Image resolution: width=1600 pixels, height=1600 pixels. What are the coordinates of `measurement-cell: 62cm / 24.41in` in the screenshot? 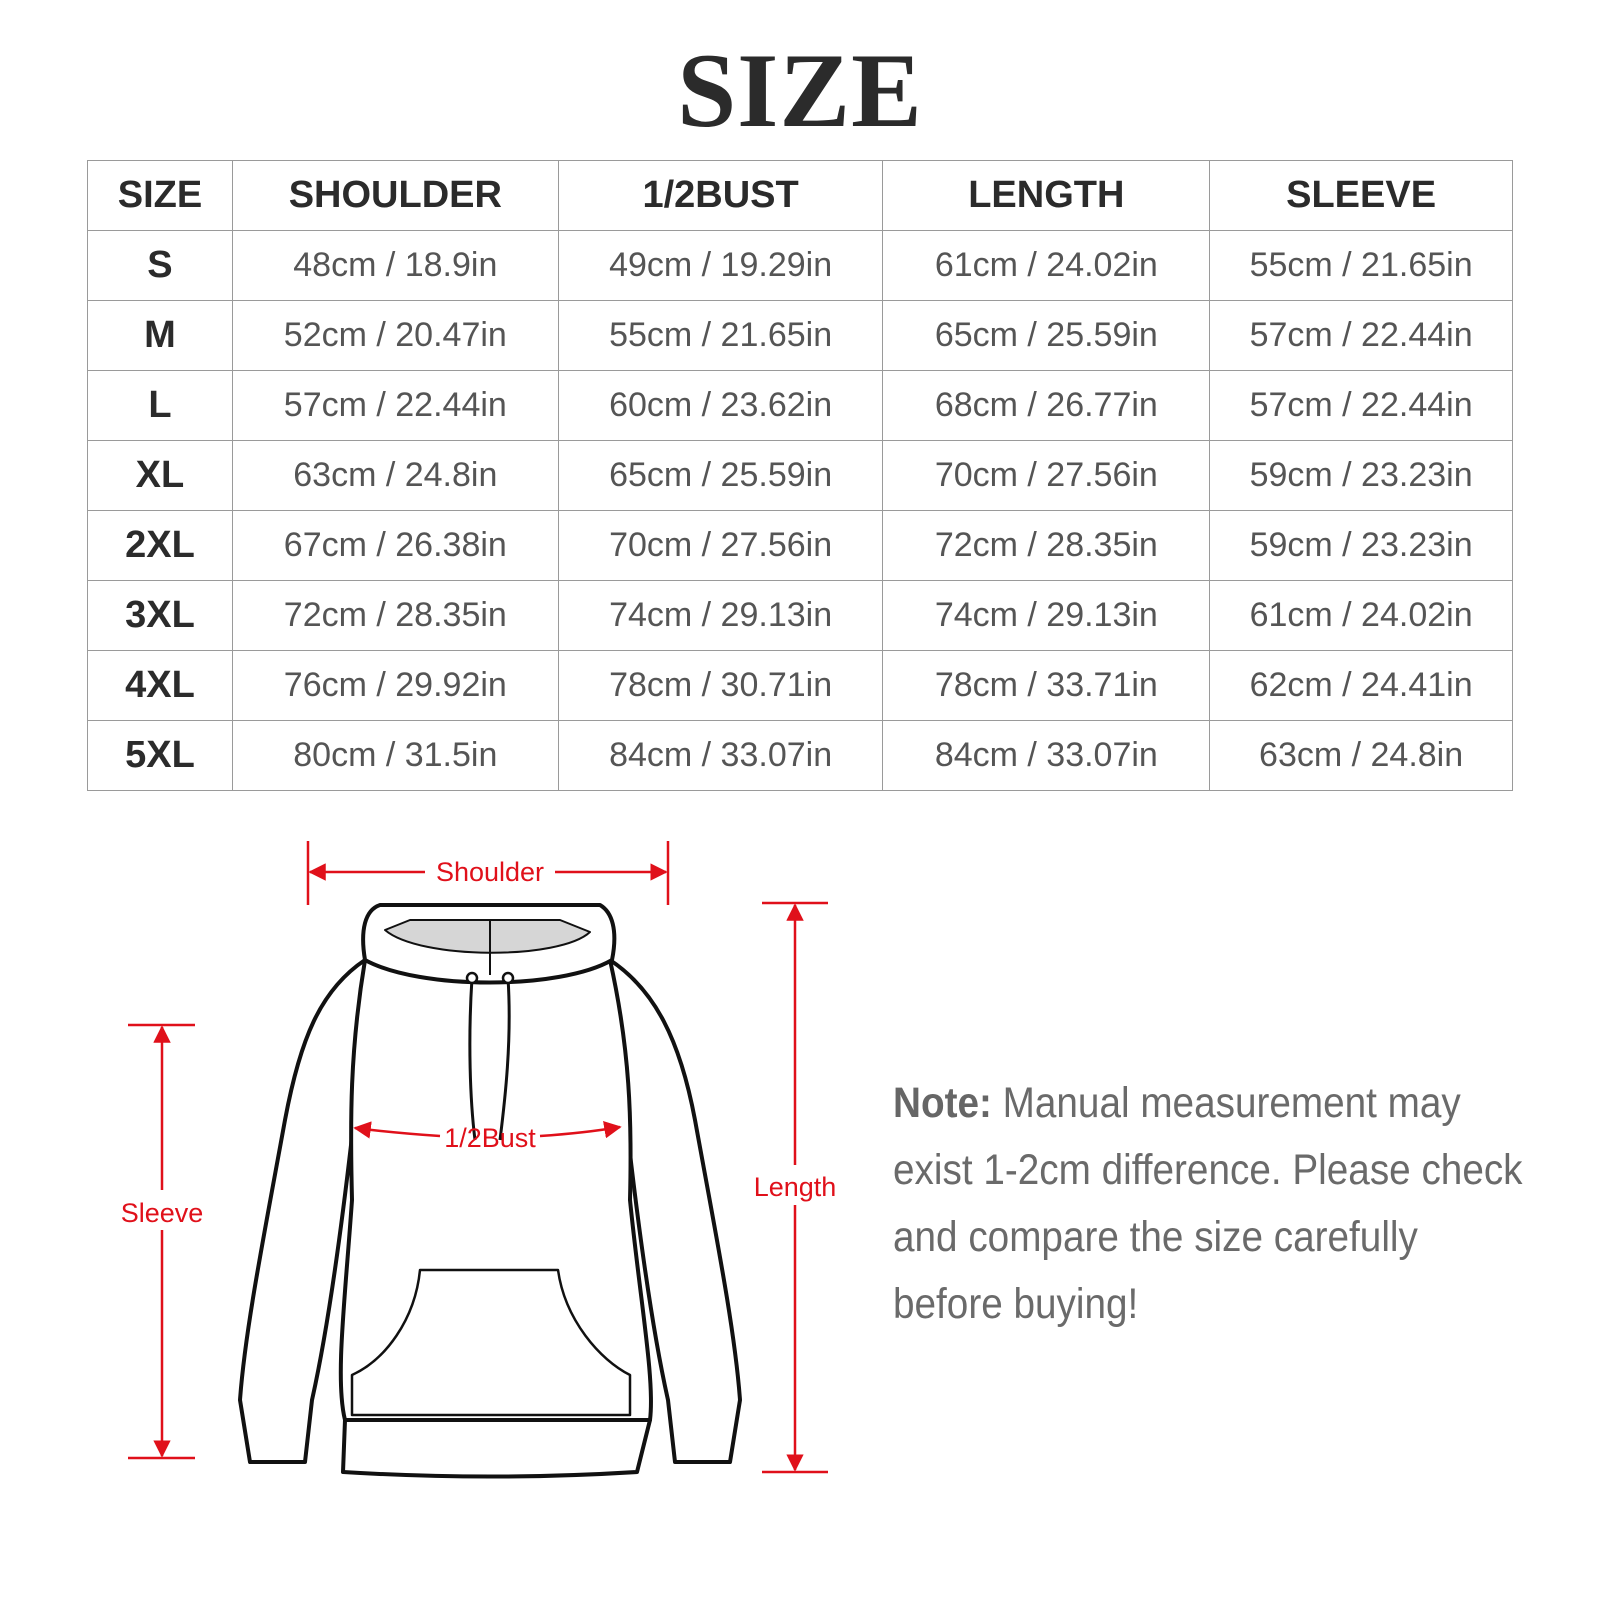 It's located at (1361, 685).